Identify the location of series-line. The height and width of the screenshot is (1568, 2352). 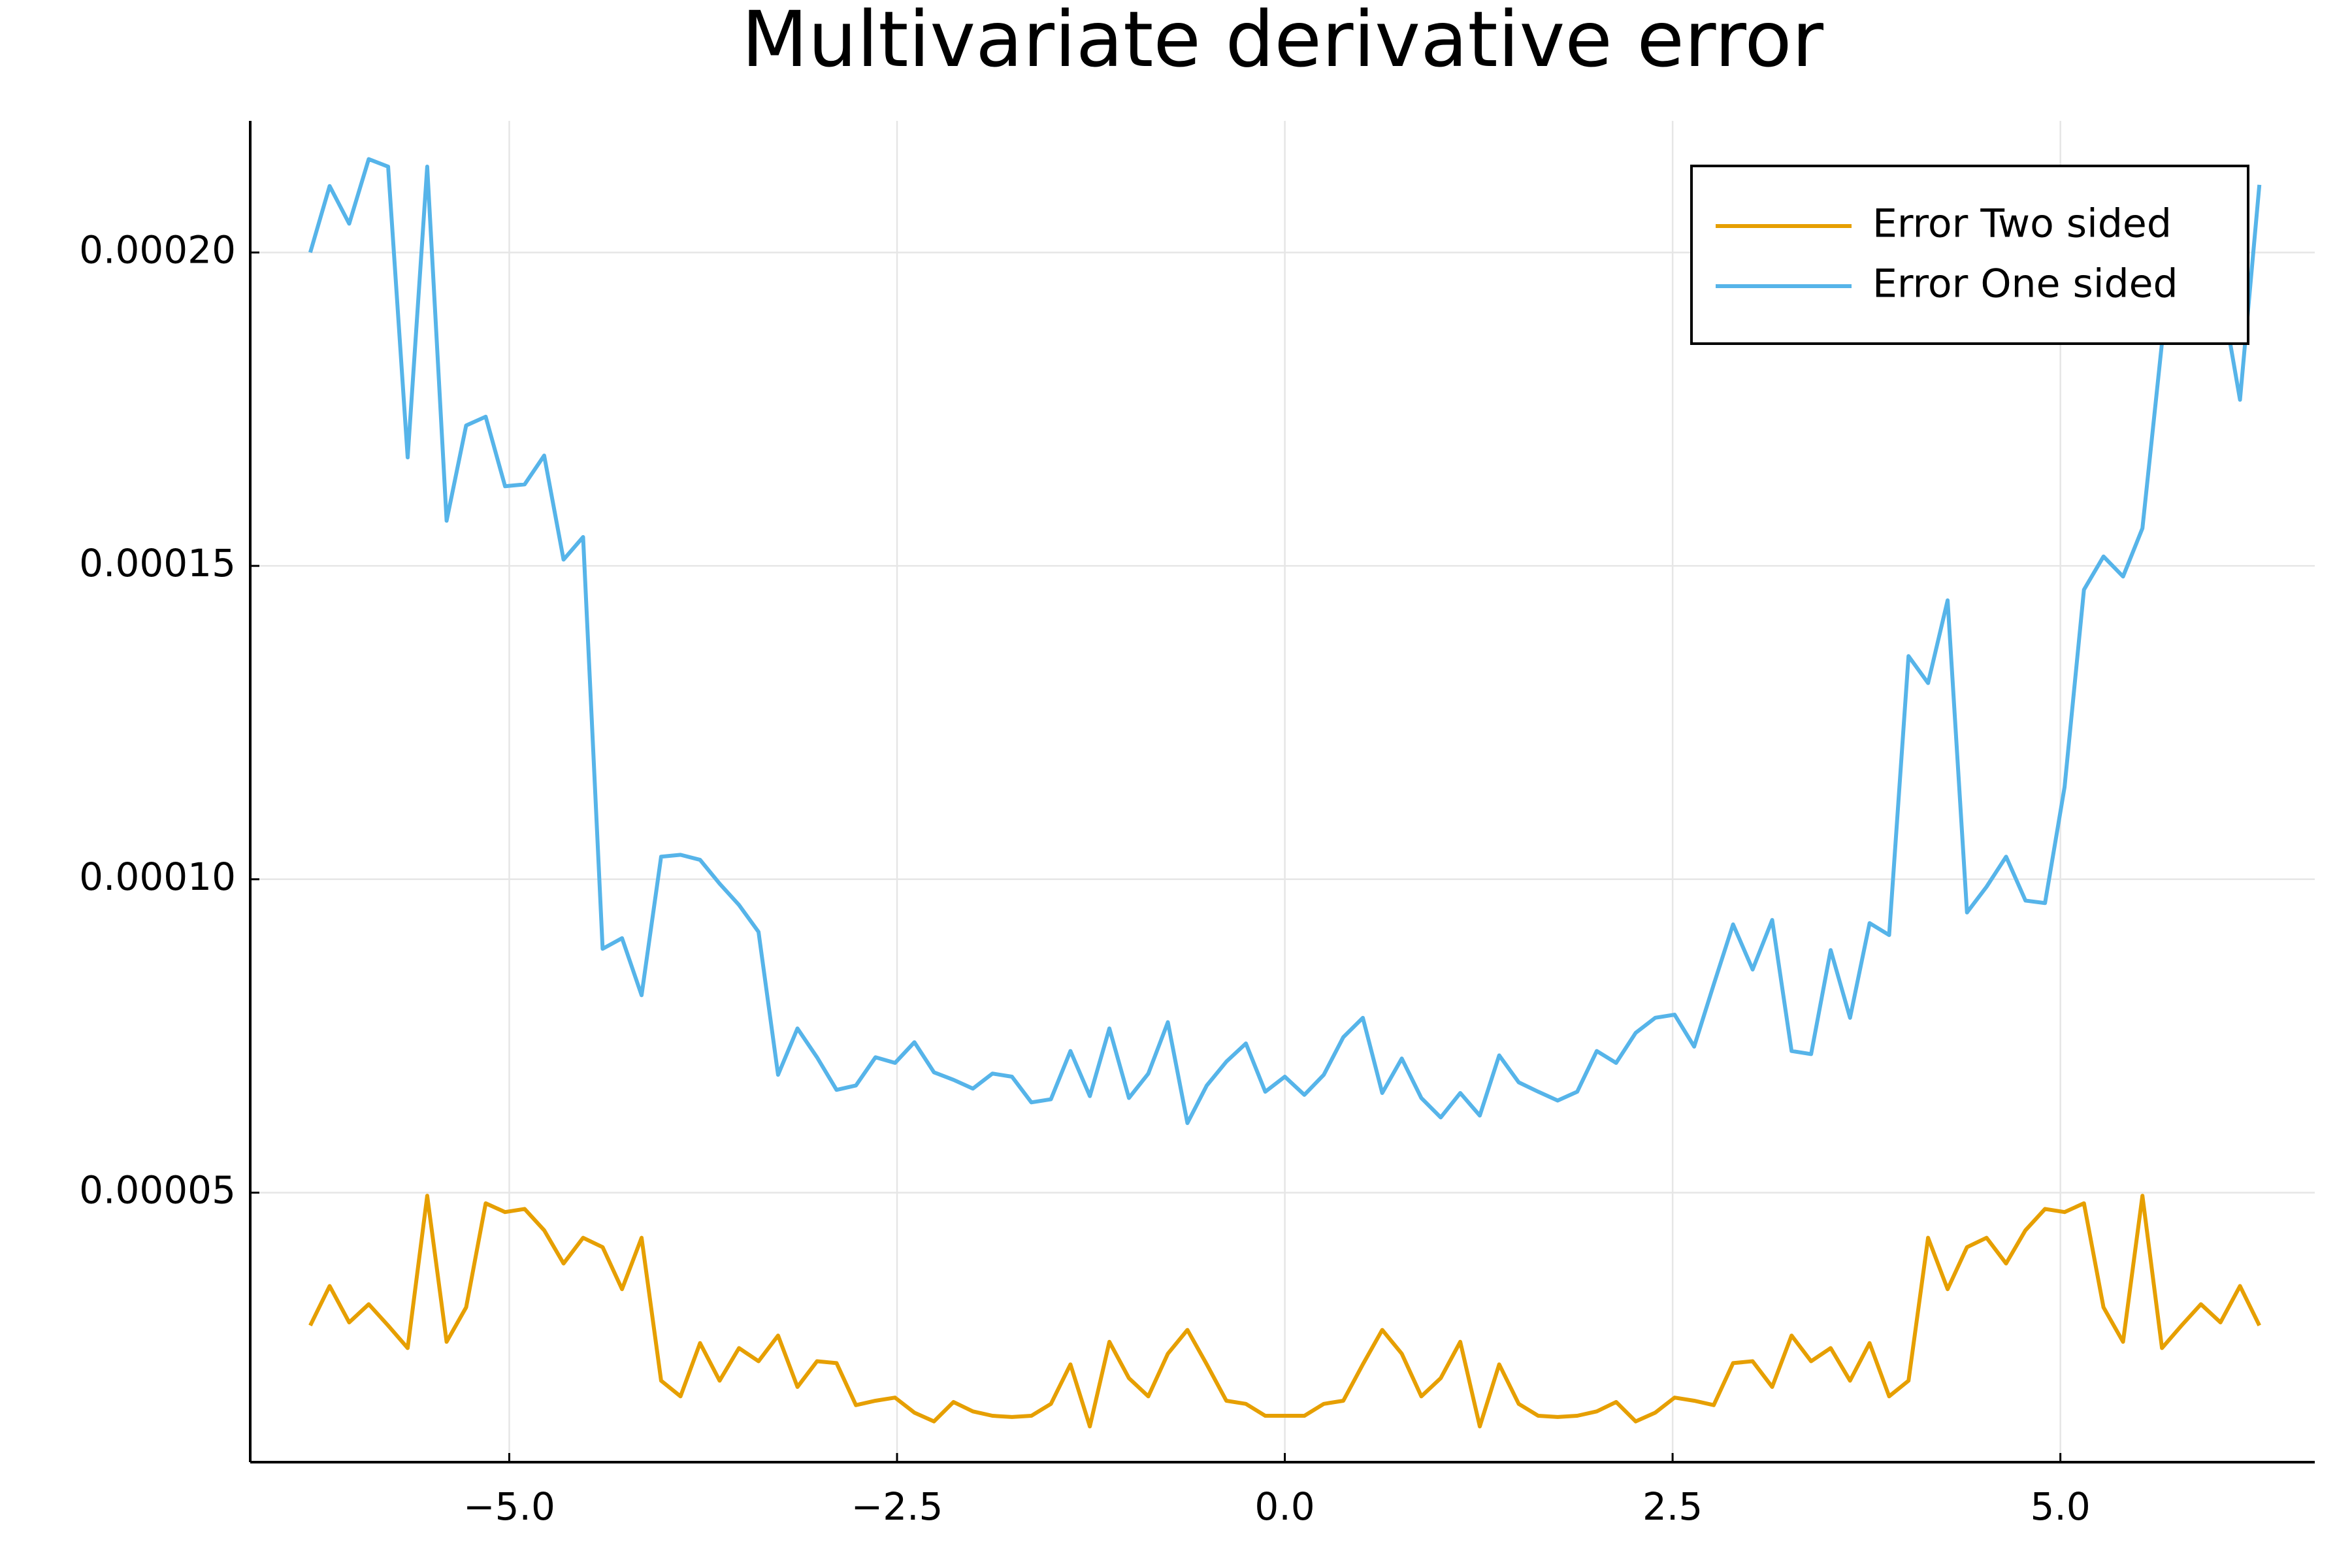
(1284, 1311).